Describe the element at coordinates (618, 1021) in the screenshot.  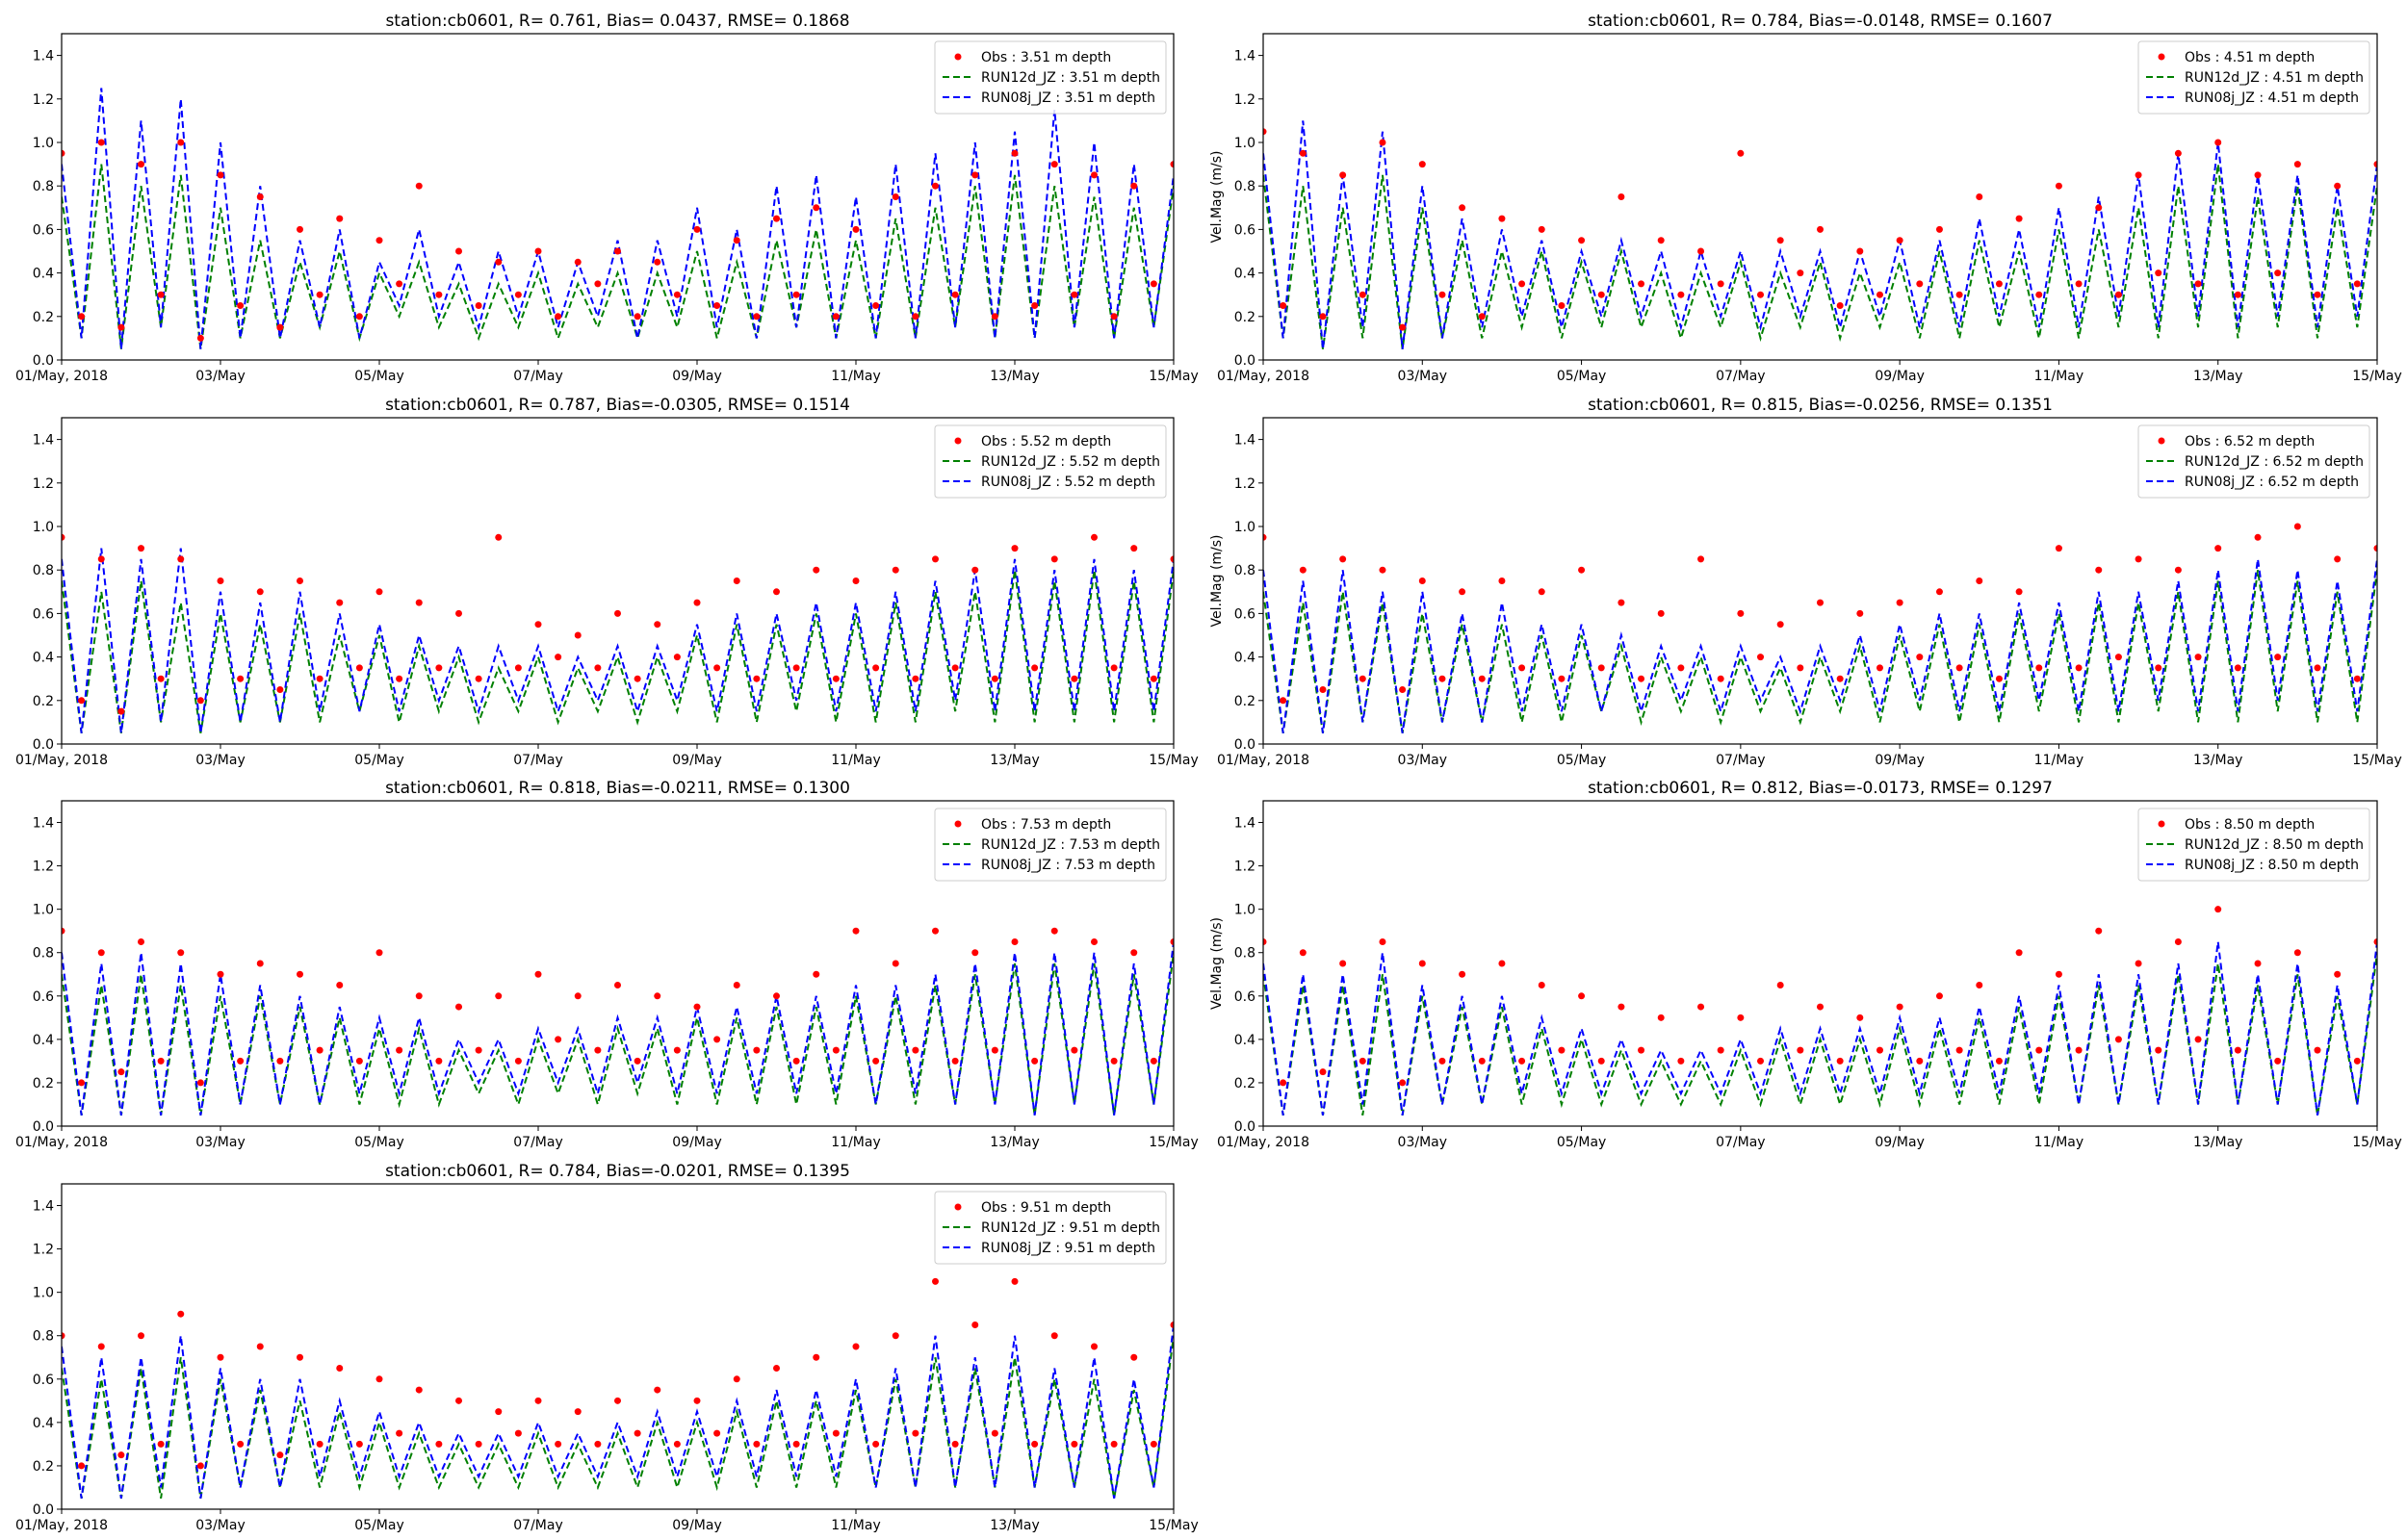
I see `plot-marks` at that location.